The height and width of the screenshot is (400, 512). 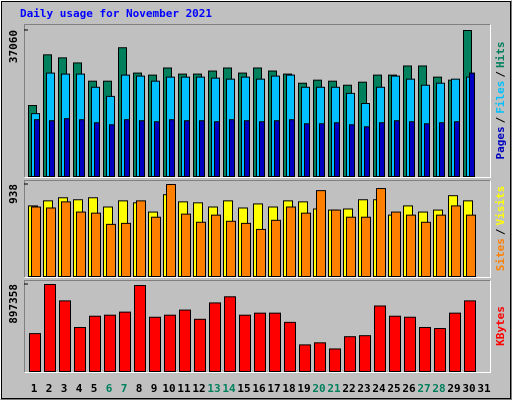 I want to click on x-tick-label: 4, so click(x=79, y=388).